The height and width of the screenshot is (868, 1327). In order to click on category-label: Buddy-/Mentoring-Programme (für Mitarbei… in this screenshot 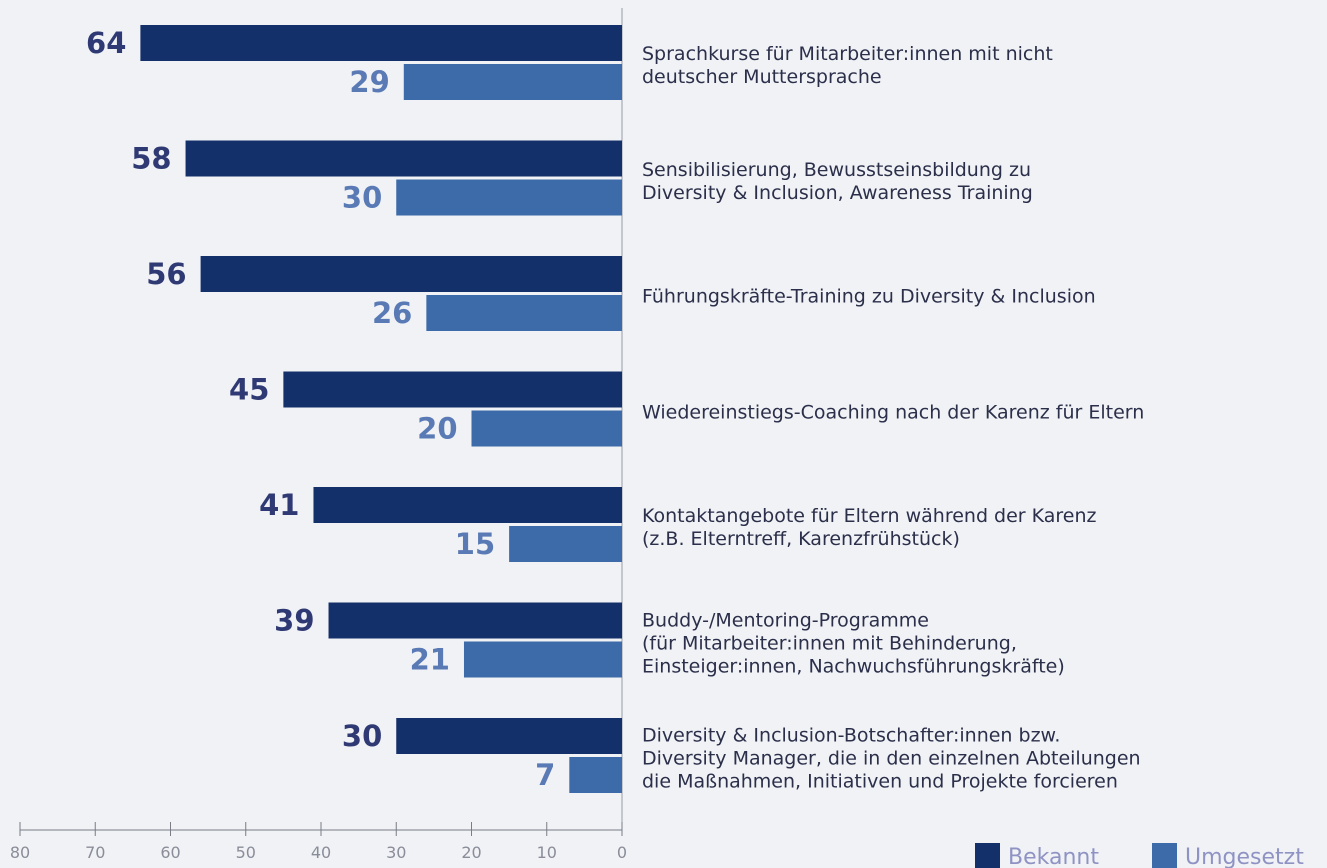, I will do `click(853, 643)`.